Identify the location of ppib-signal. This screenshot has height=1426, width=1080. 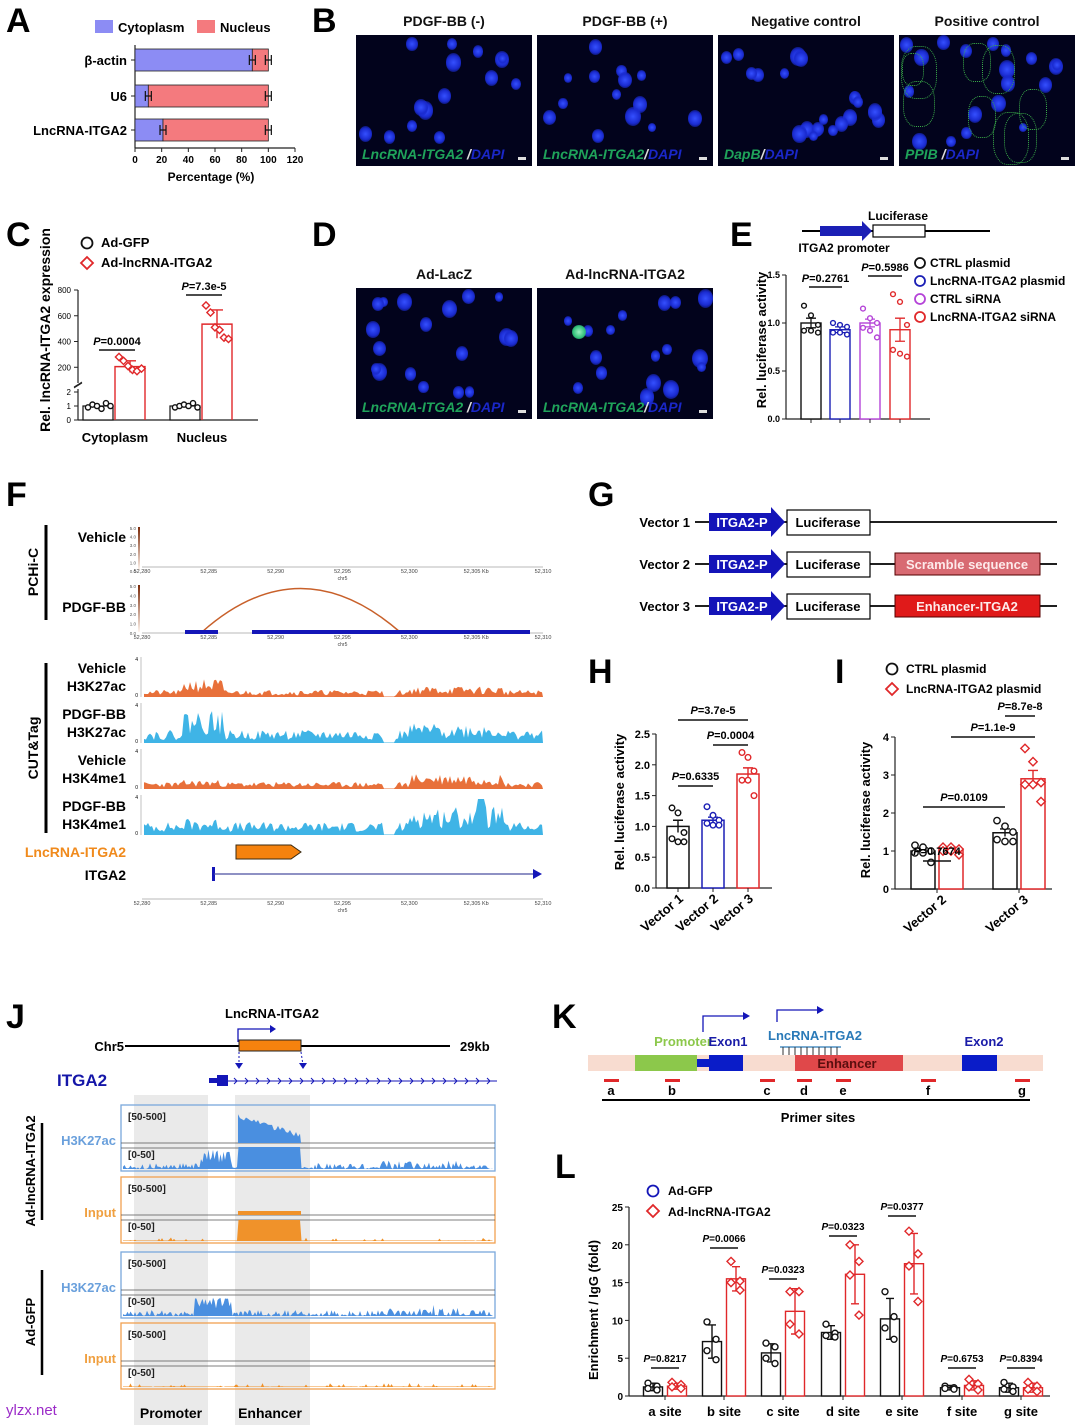
(919, 72).